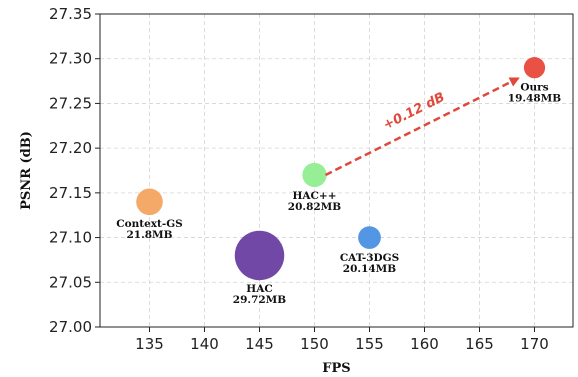 This screenshot has width=578, height=377. What do you see at coordinates (70, 14) in the screenshot?
I see `y-tick-label: 27.35` at bounding box center [70, 14].